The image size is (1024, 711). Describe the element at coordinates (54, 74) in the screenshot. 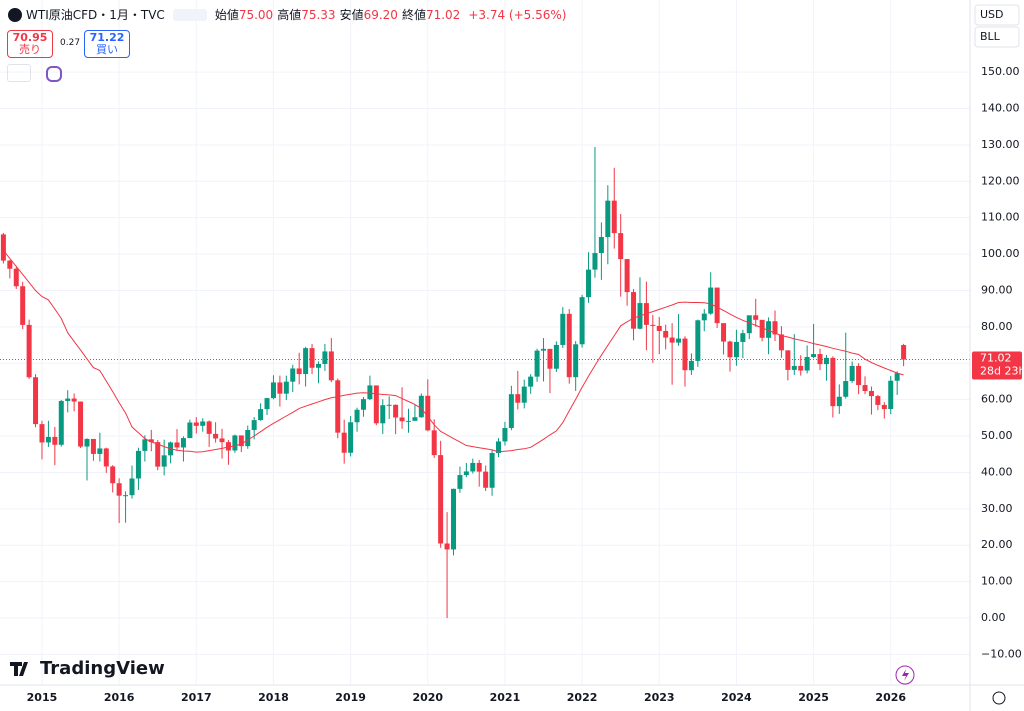

I see `refresh-icon` at that location.